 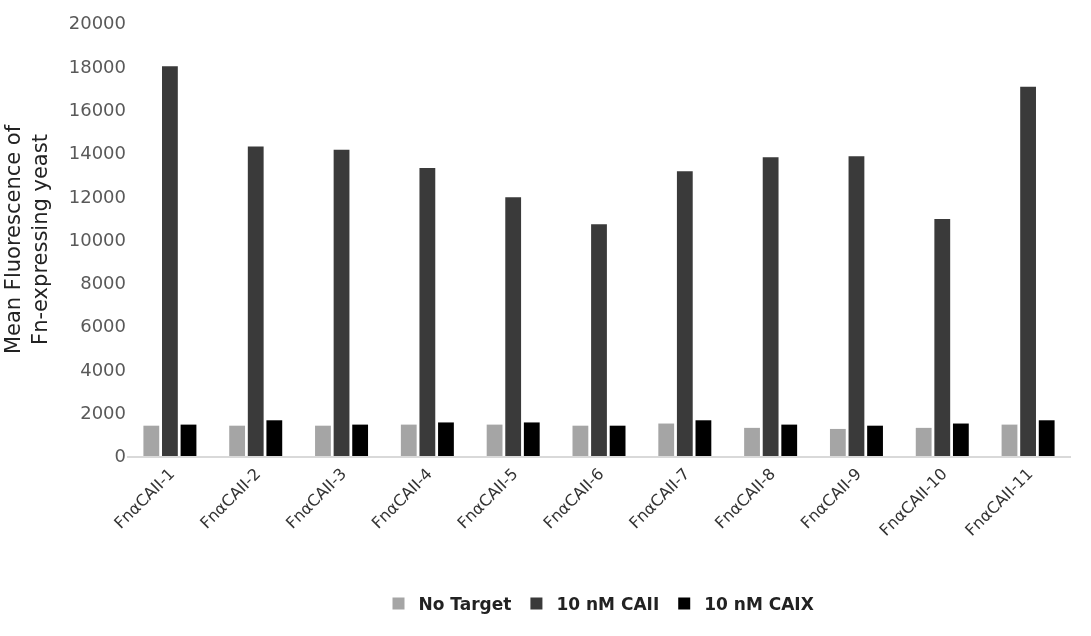 What do you see at coordinates (97, 66) in the screenshot?
I see `y-tick-label: 18000` at bounding box center [97, 66].